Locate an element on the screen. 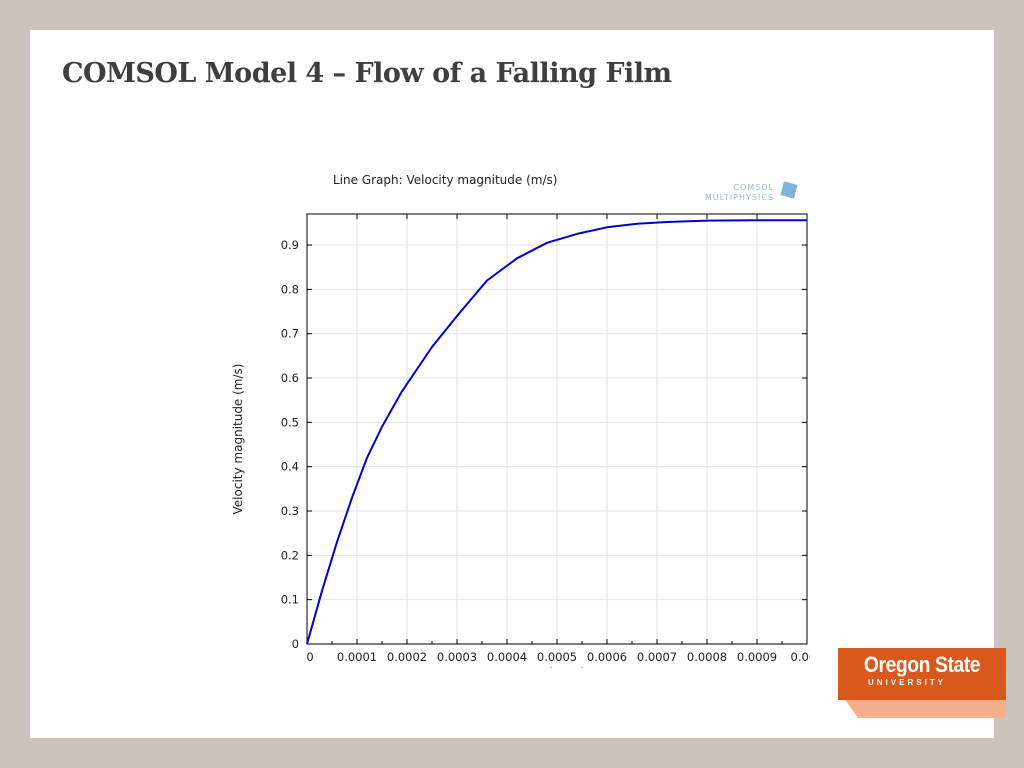 The image size is (1024, 768). comsol-cube-icon is located at coordinates (789, 190).